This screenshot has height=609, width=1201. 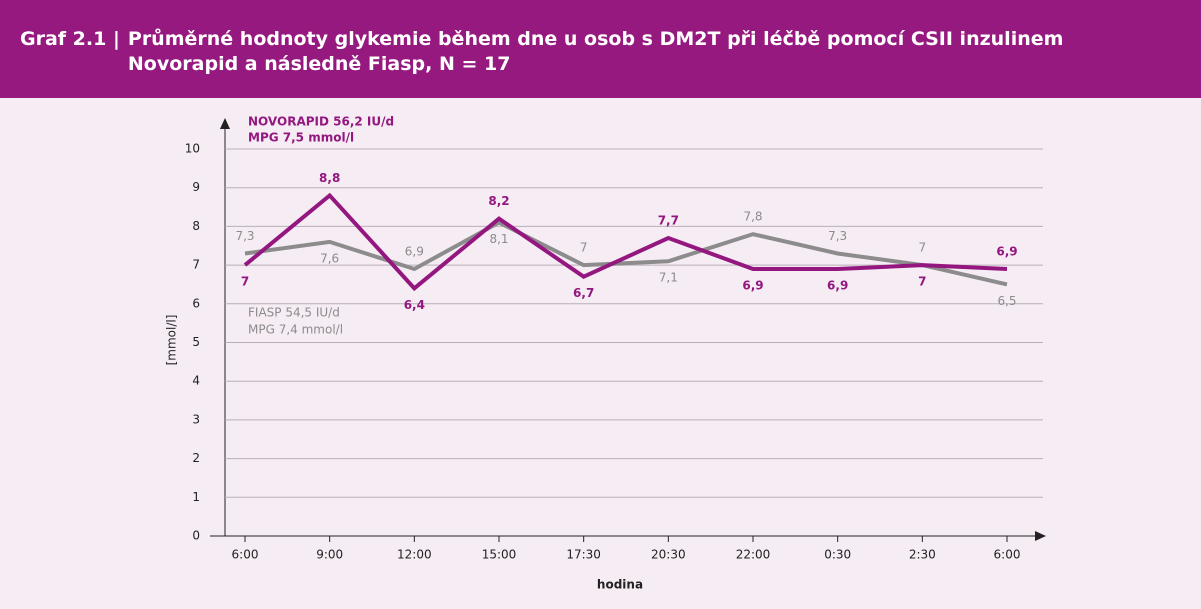 What do you see at coordinates (294, 313) in the screenshot?
I see `legend-label: FIASP 54,5 IU/d` at bounding box center [294, 313].